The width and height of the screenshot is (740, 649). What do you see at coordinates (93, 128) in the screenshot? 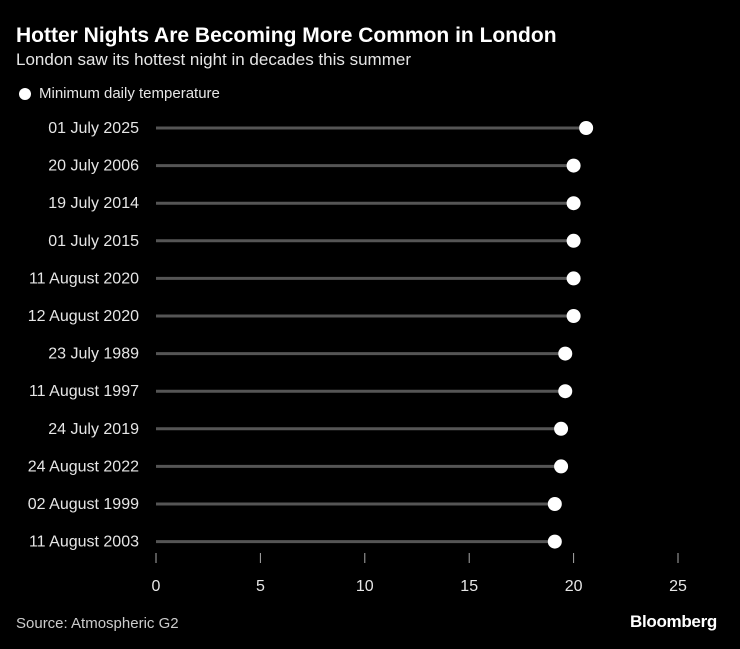
I see `category-label: 01 July 2025` at bounding box center [93, 128].